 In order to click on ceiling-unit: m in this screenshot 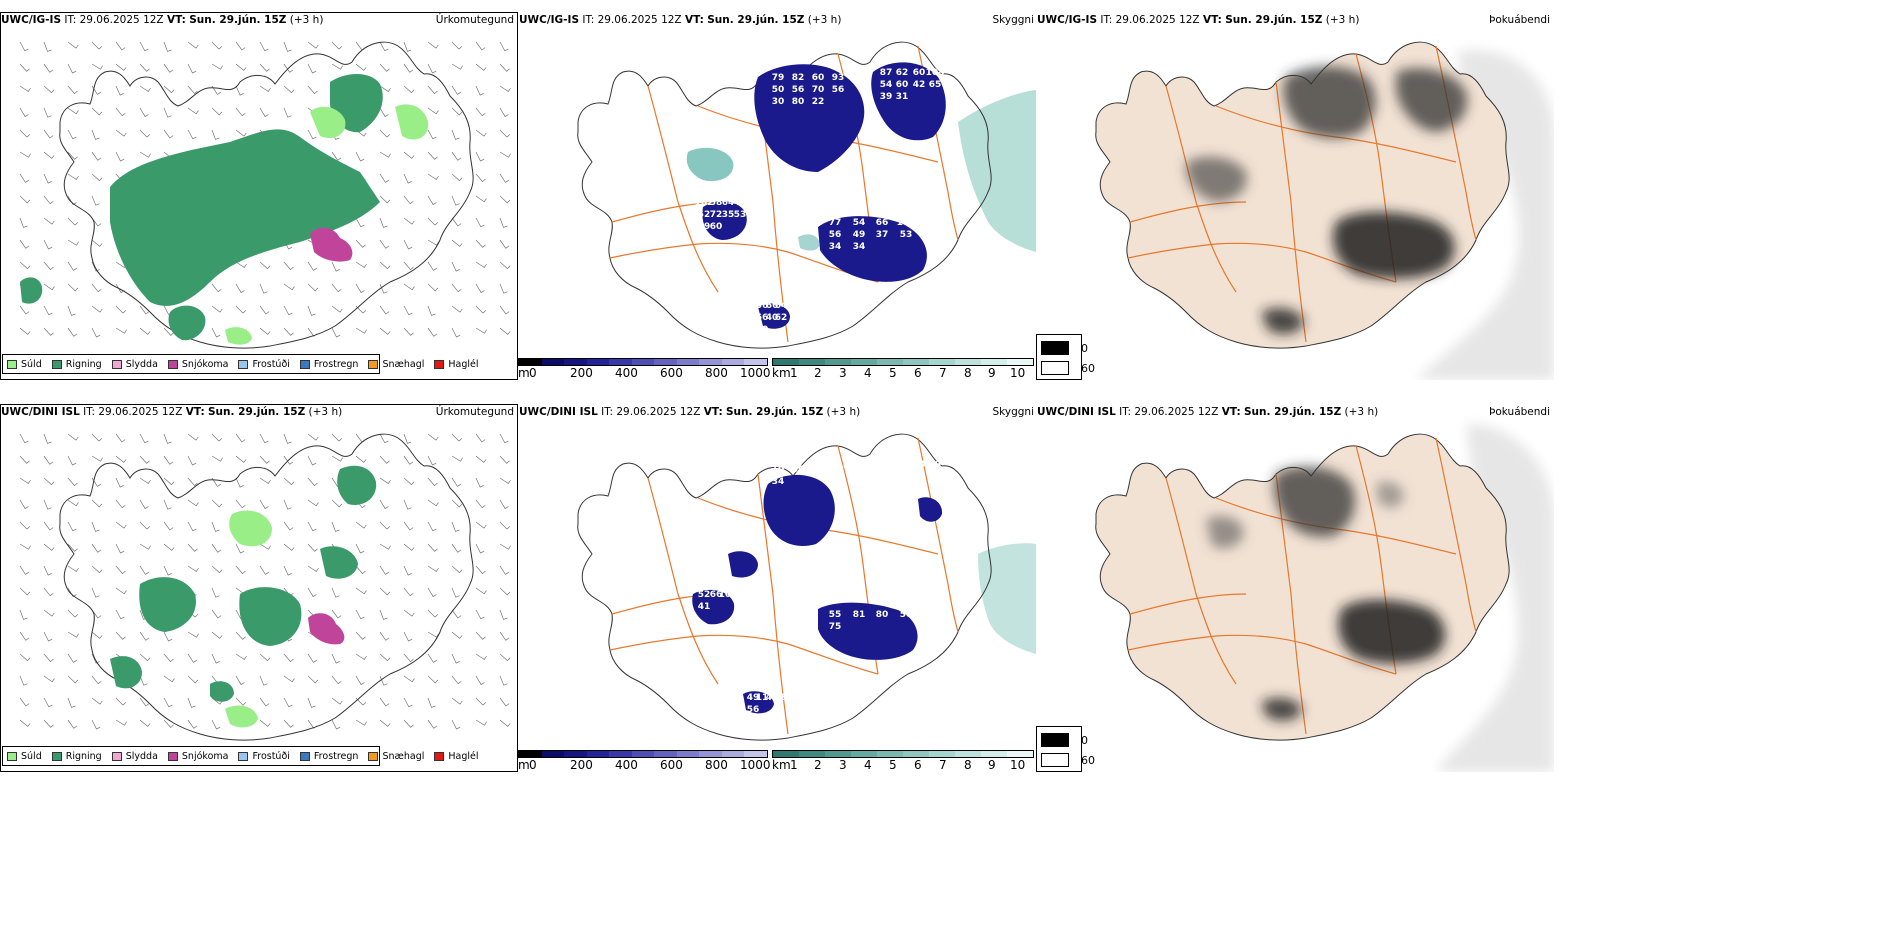, I will do `click(524, 765)`.